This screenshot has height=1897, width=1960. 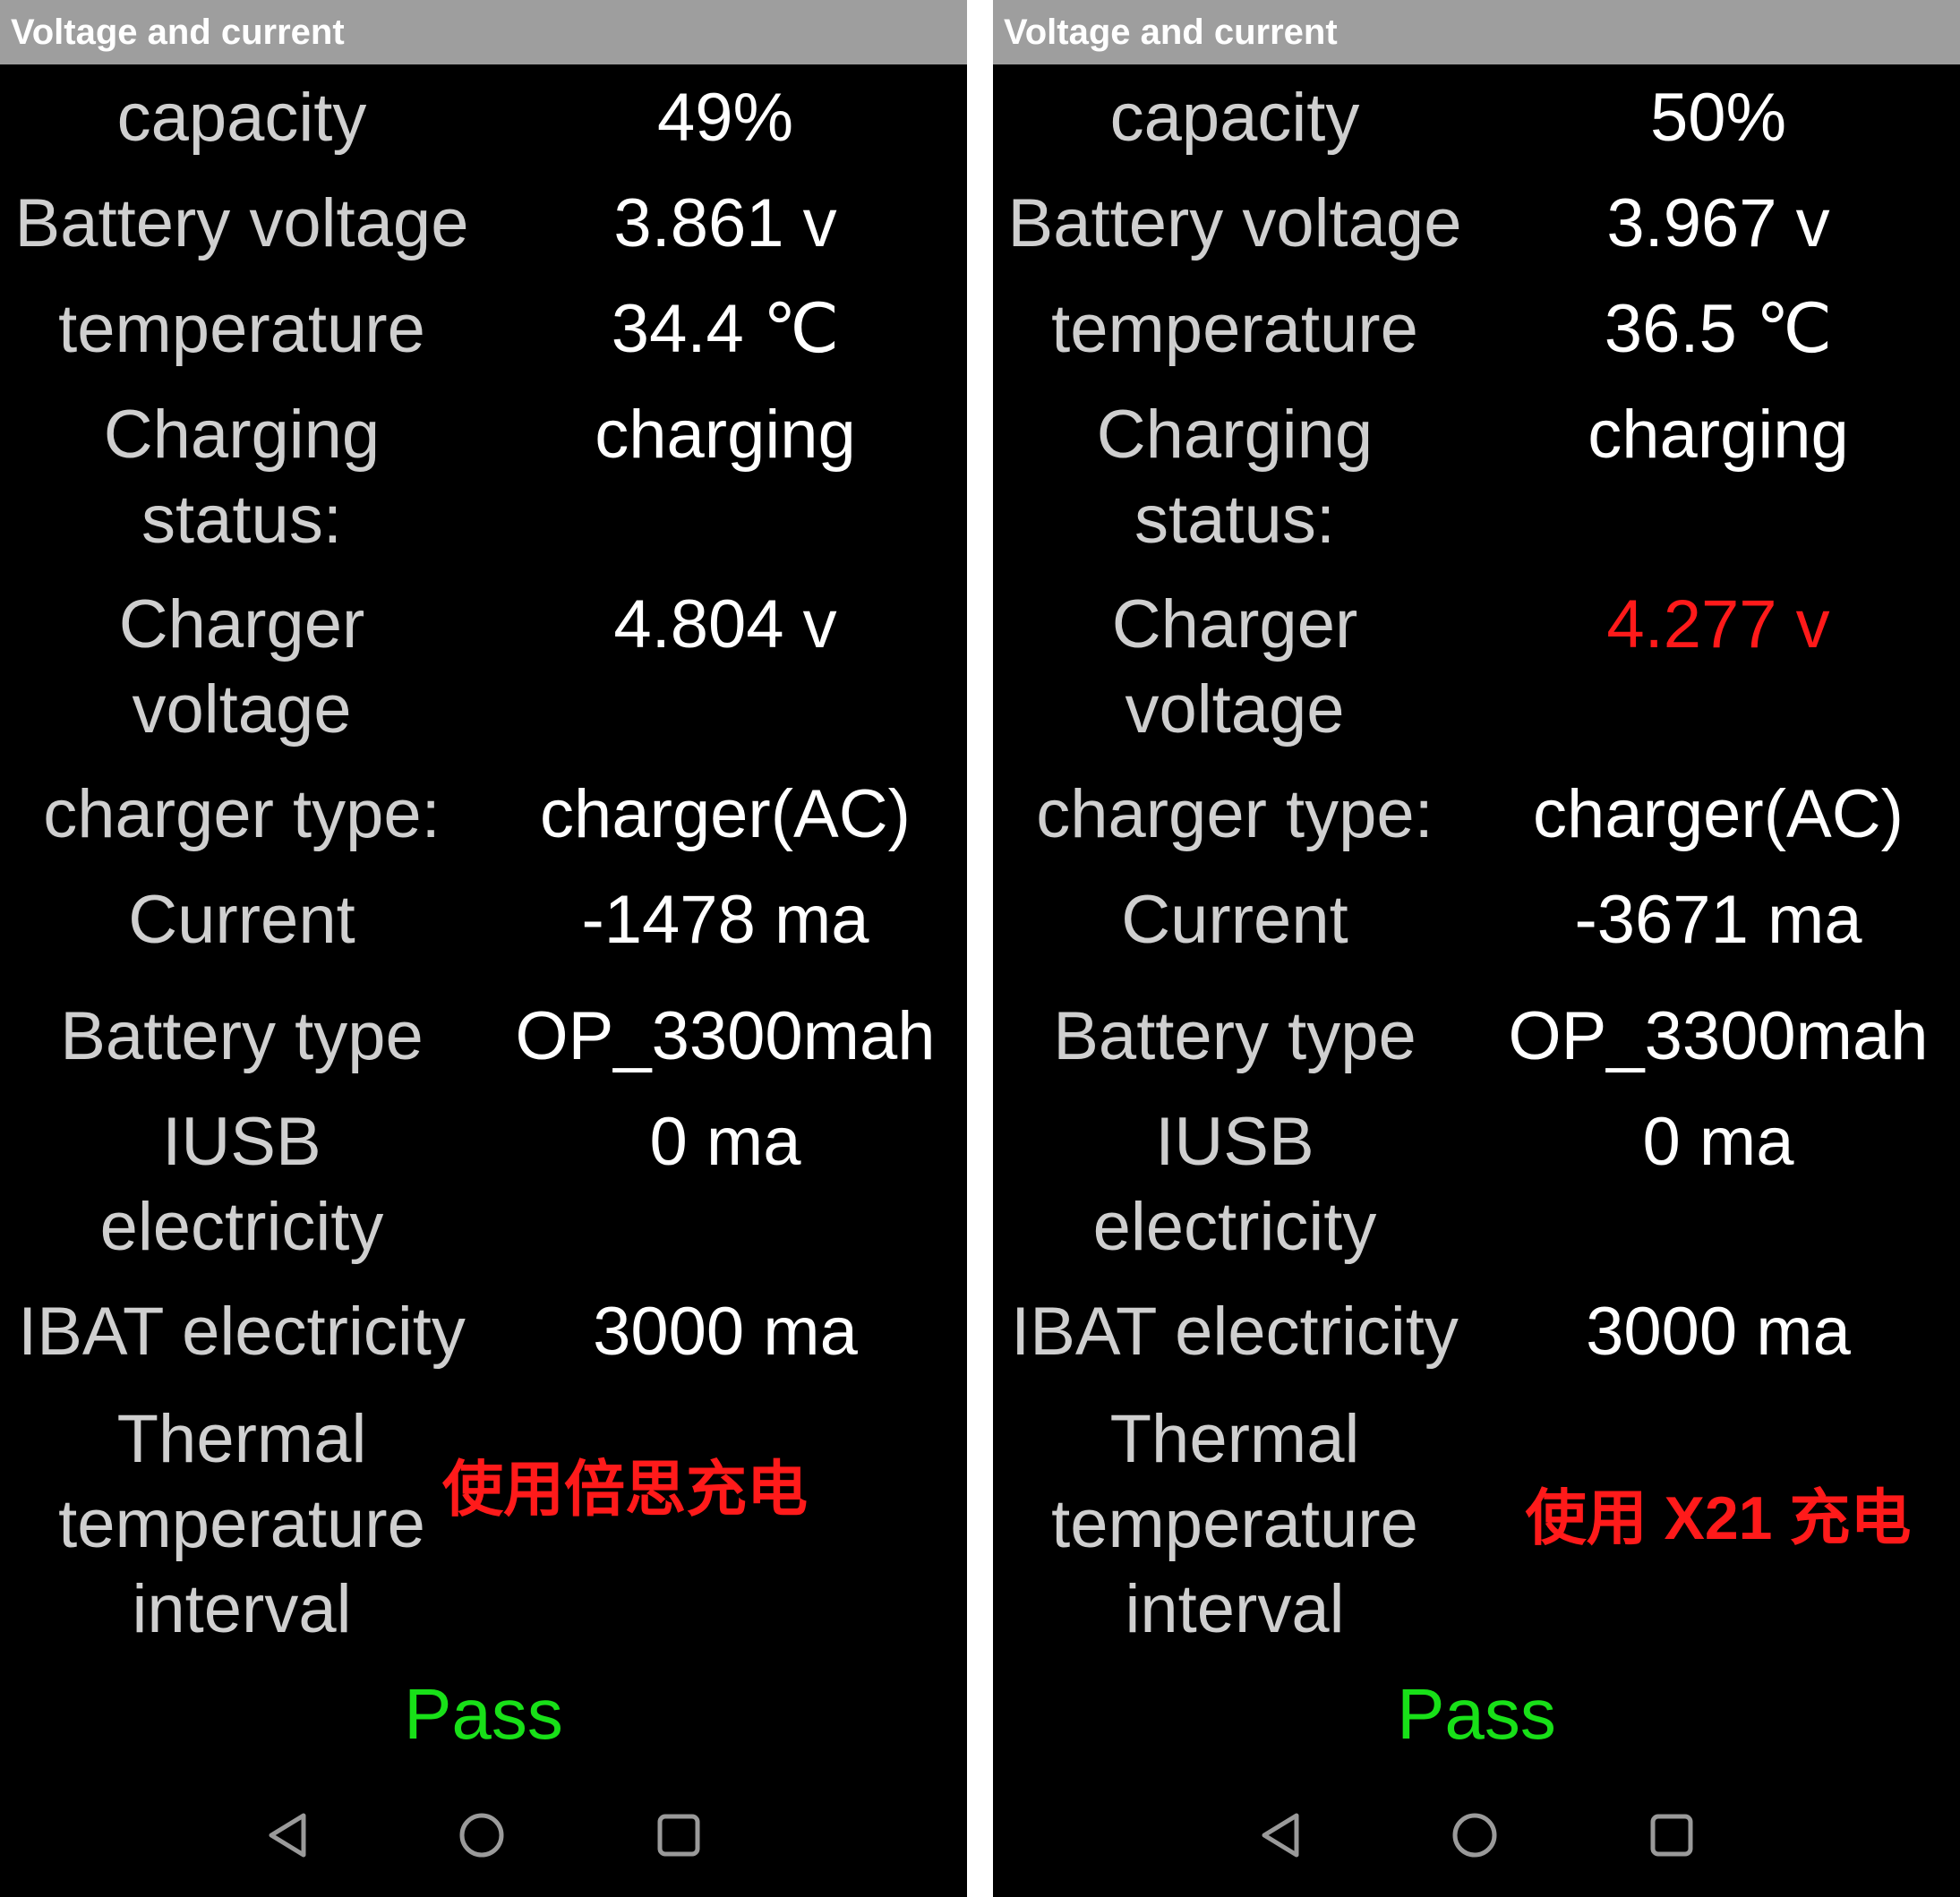 What do you see at coordinates (1718, 1518) in the screenshot?
I see `charger-note: 使用 X21 充电` at bounding box center [1718, 1518].